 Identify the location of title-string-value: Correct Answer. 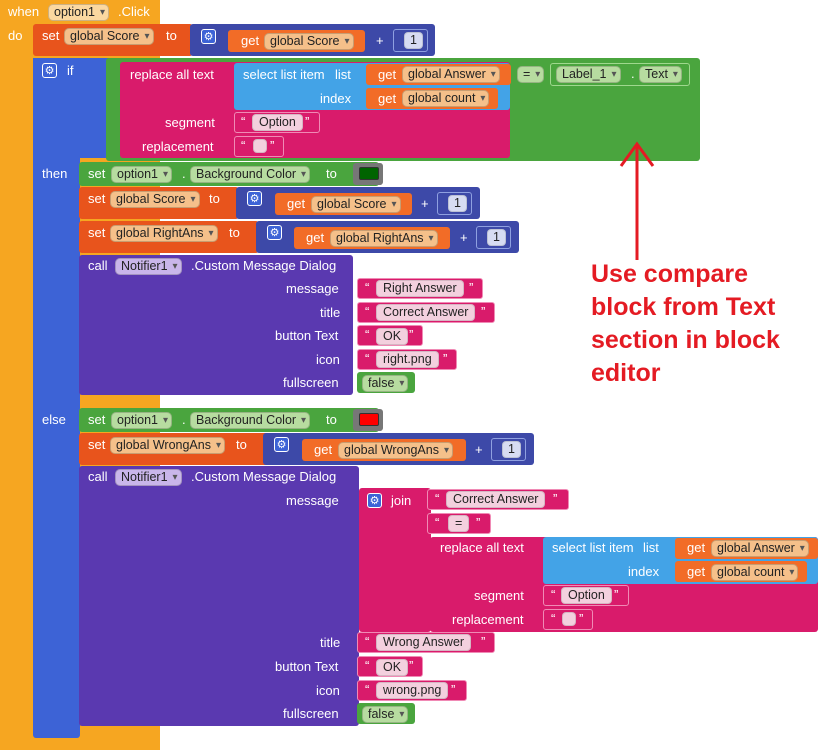
(426, 312).